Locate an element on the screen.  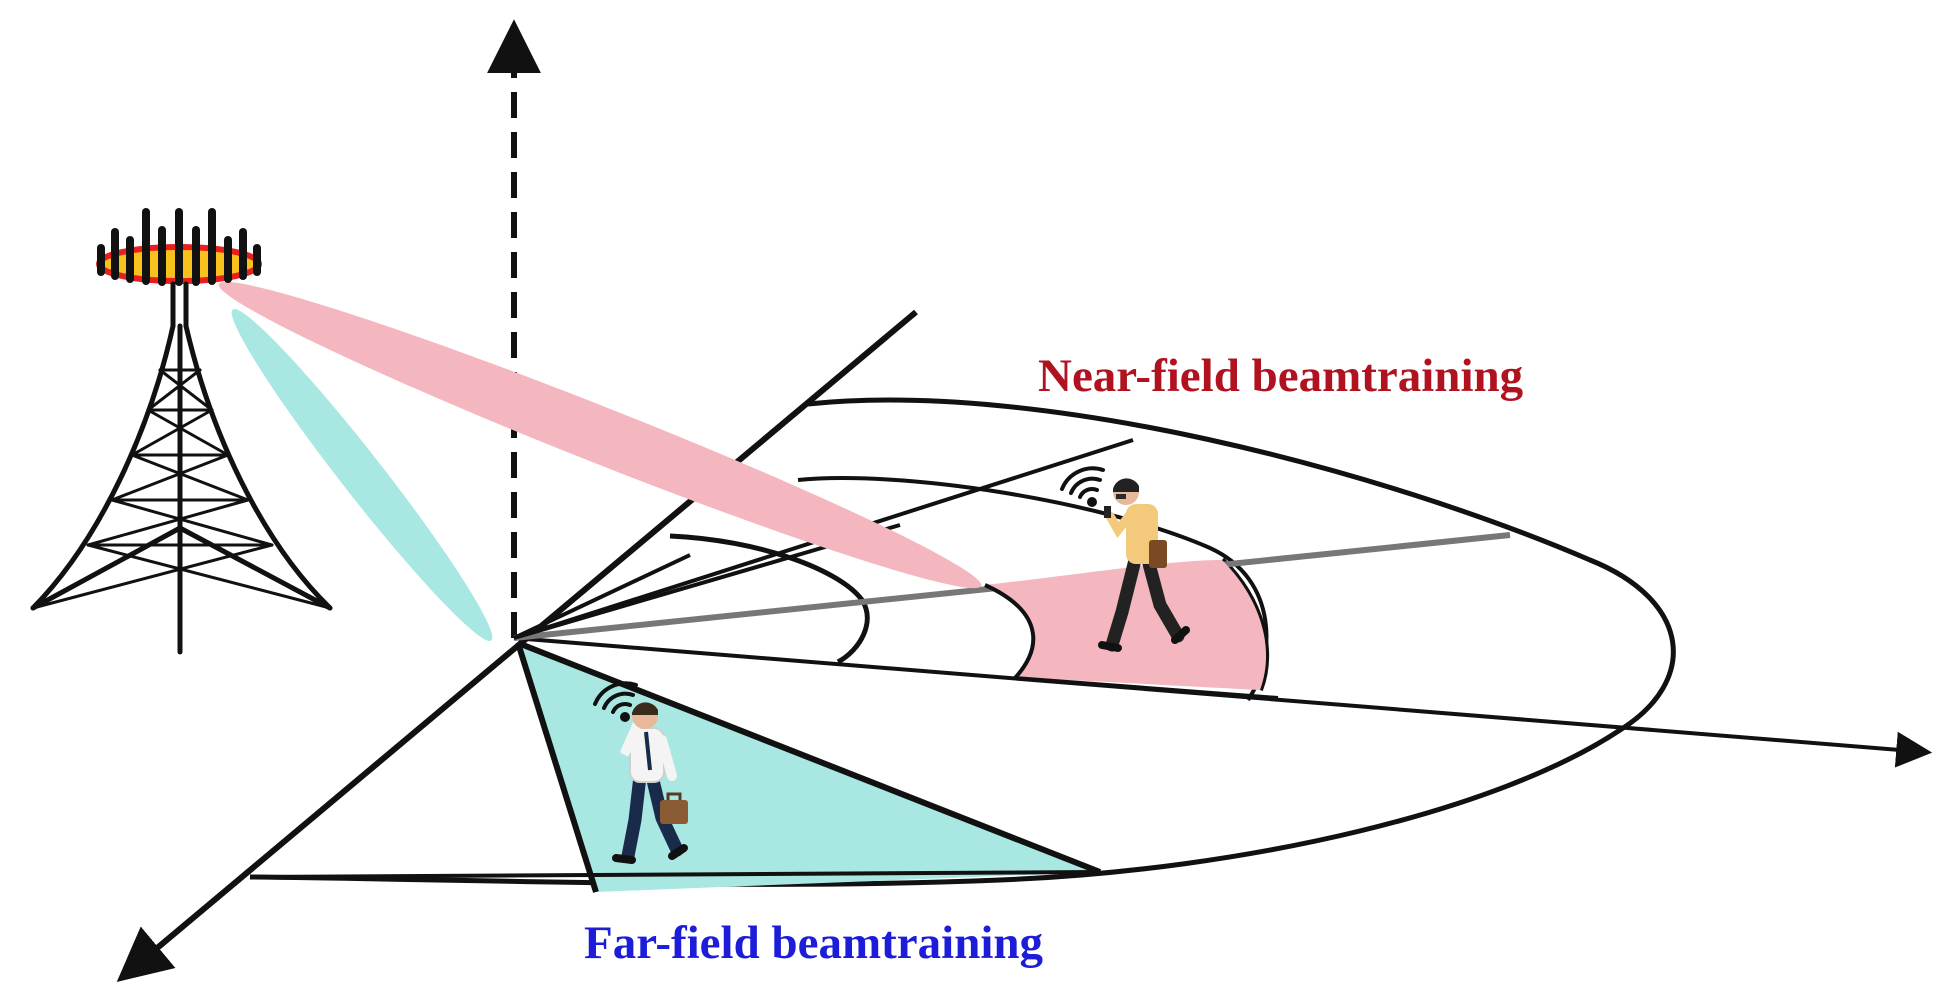
far-field-label: Far-field beamtraining is located at coordinates (813, 943).